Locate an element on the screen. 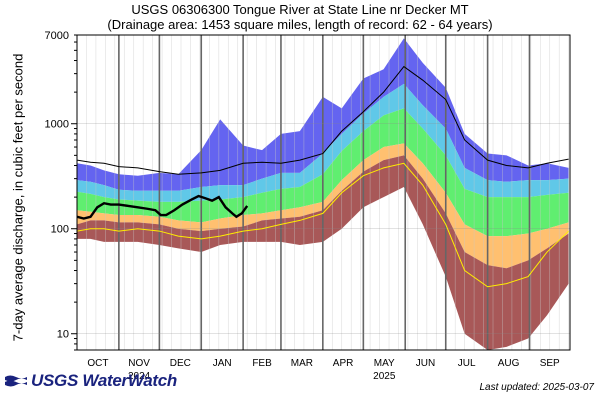  y-tick-label: 1000 is located at coordinates (57, 125).